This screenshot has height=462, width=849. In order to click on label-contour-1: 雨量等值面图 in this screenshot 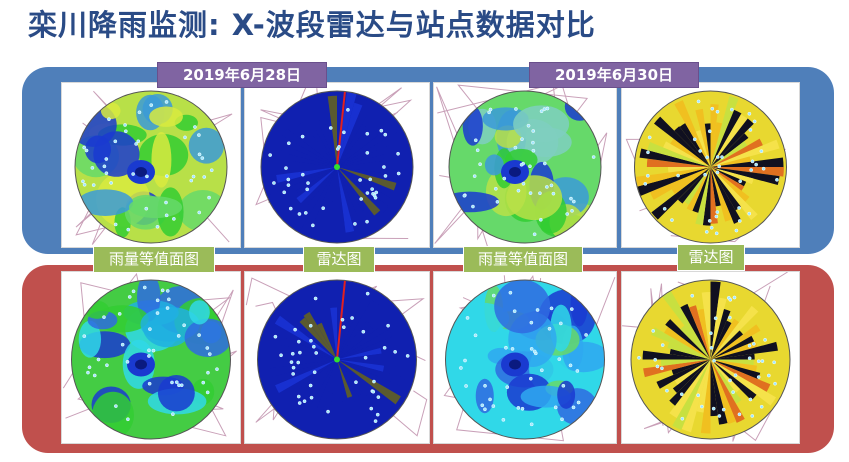, I will do `click(154, 259)`.